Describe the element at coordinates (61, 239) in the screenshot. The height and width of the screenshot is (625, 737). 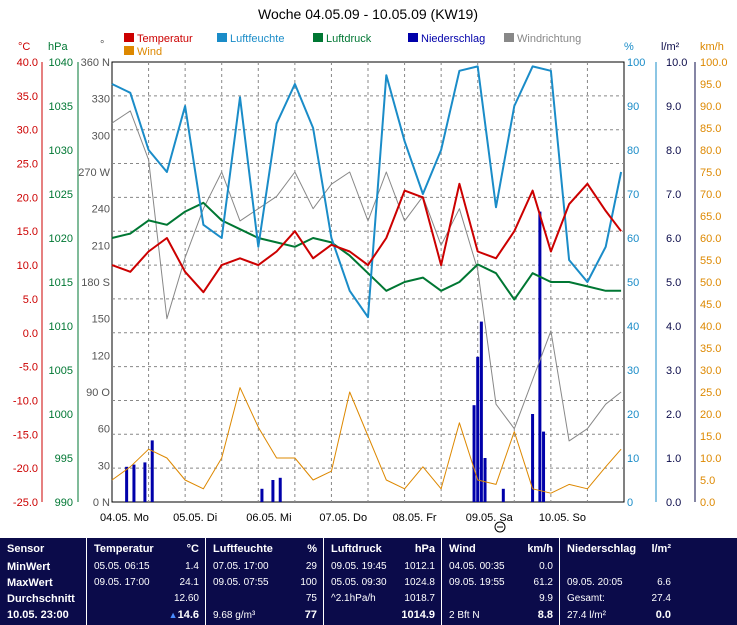
I see `pressure-tick-label: 1020` at that location.